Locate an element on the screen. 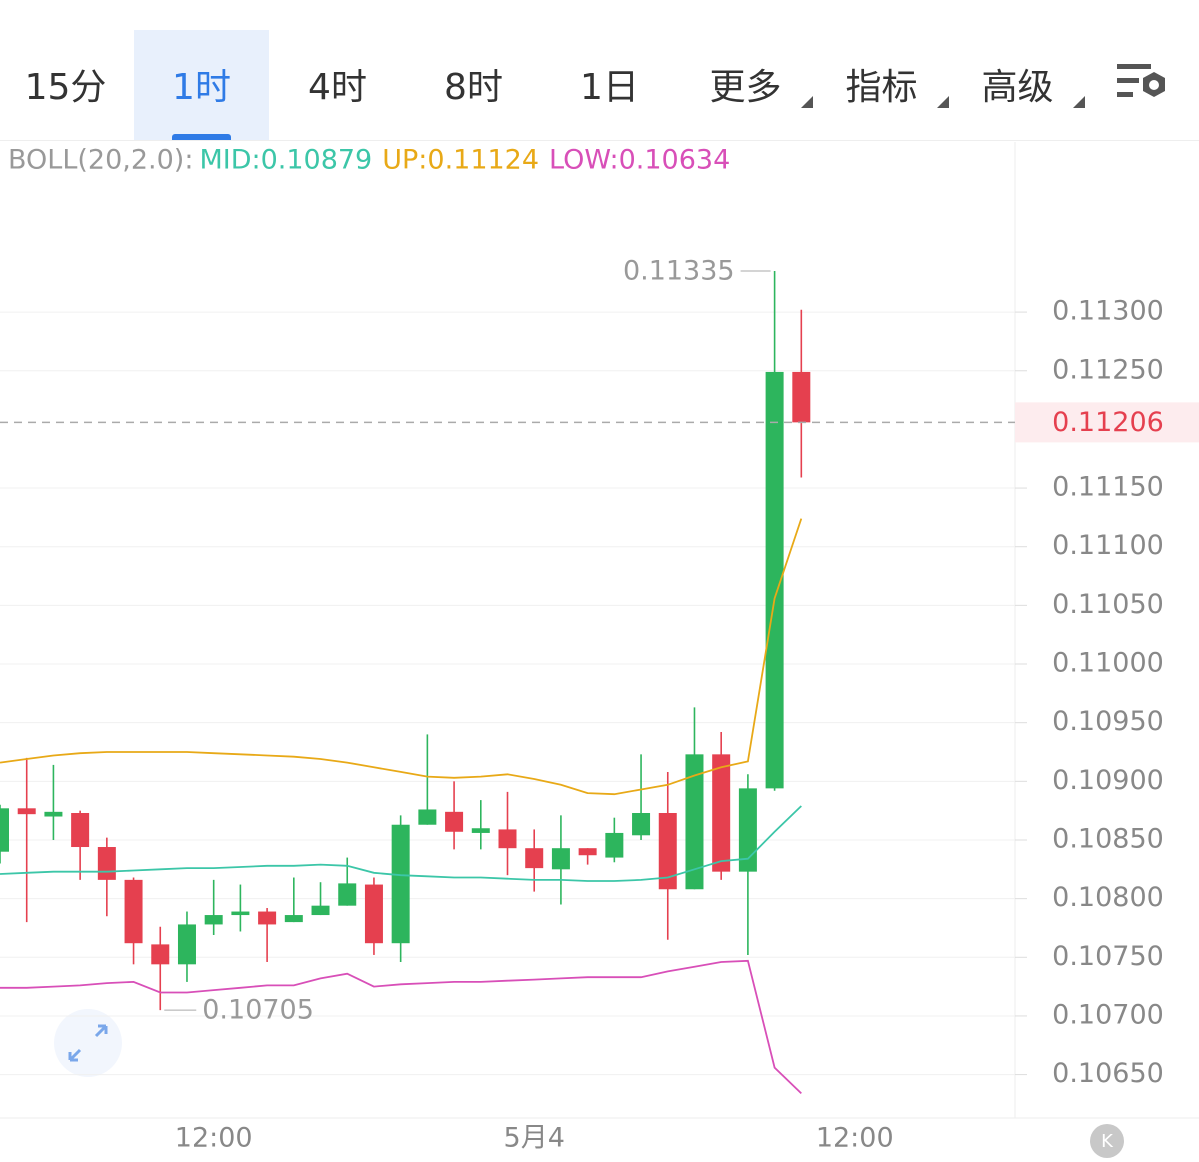 This screenshot has height=1162, width=1199. y-tick-label: 0.11300 is located at coordinates (1108, 311).